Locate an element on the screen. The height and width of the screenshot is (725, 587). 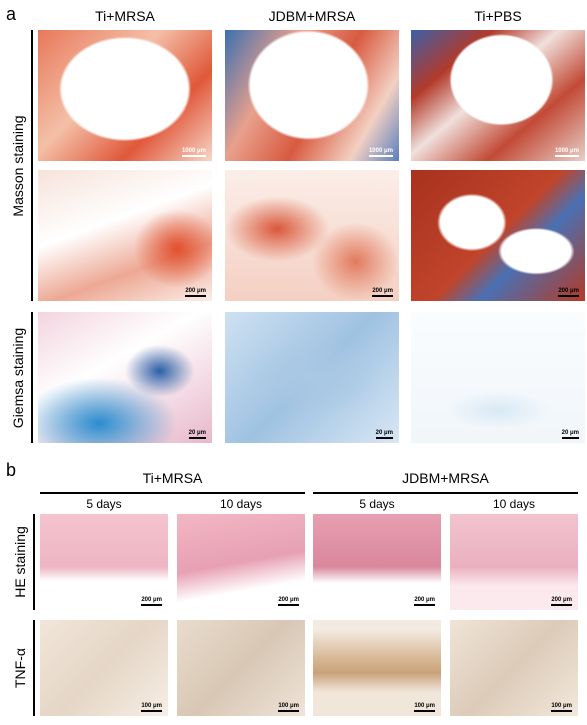
panel-label: a is located at coordinates (11, 14).